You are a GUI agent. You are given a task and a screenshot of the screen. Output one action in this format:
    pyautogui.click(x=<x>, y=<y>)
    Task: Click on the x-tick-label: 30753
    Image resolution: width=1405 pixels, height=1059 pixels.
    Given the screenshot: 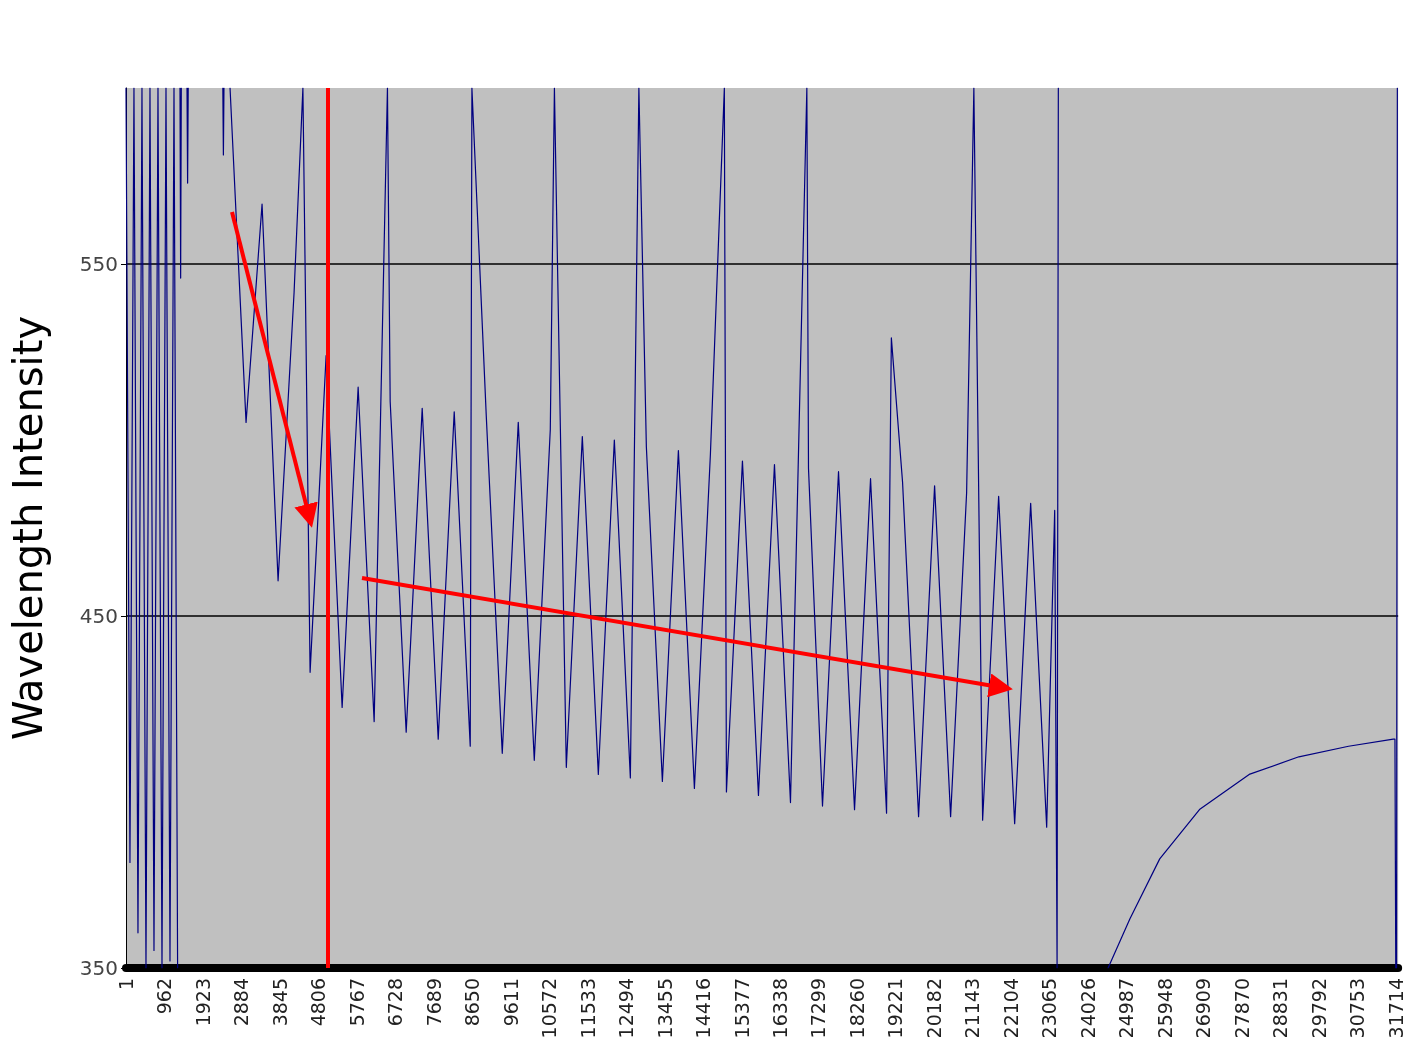 What is the action you would take?
    pyautogui.click(x=1357, y=1008)
    